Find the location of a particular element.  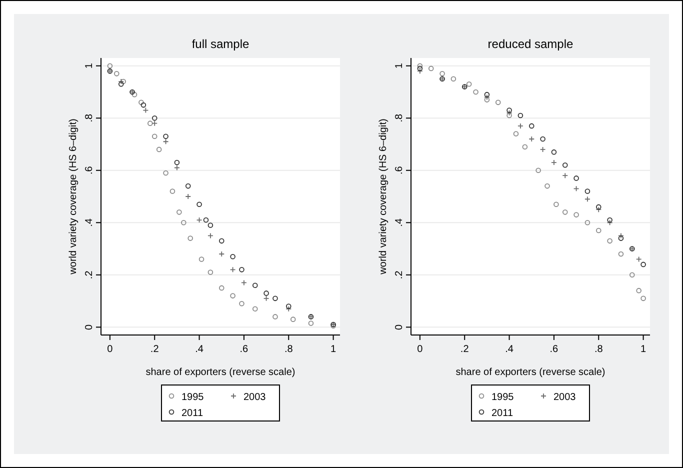

legend-label: 2003 is located at coordinates (255, 397).